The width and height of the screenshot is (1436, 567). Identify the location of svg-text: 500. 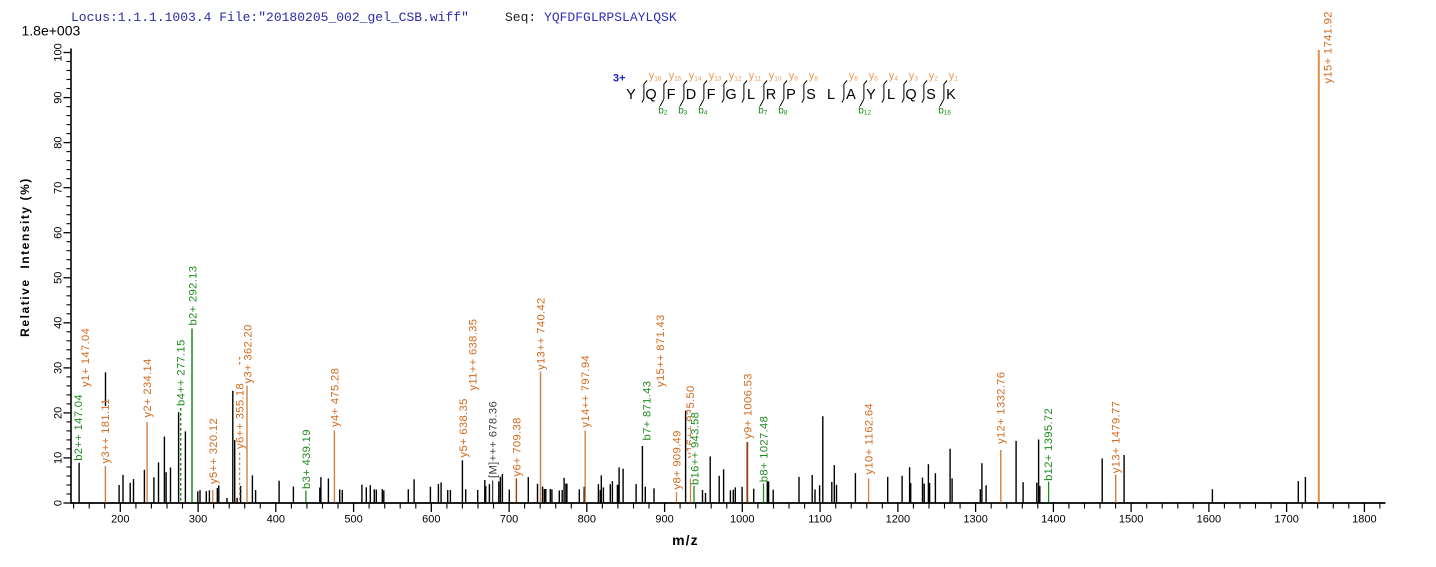
(353, 520).